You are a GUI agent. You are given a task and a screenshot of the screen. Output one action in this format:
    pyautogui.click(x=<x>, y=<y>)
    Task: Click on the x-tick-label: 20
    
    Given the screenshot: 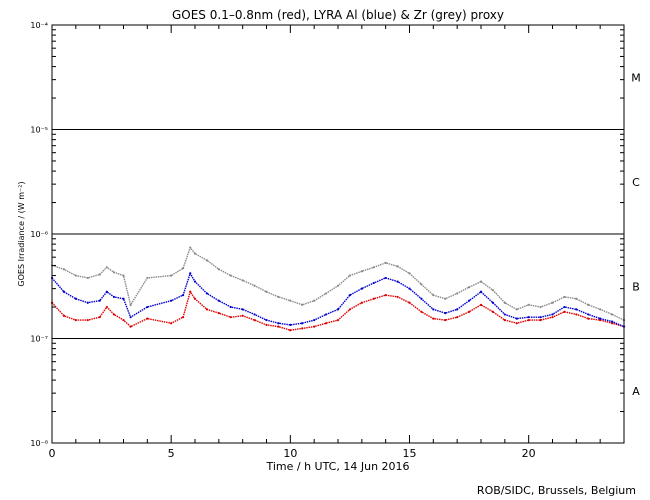 What is the action you would take?
    pyautogui.click(x=529, y=453)
    